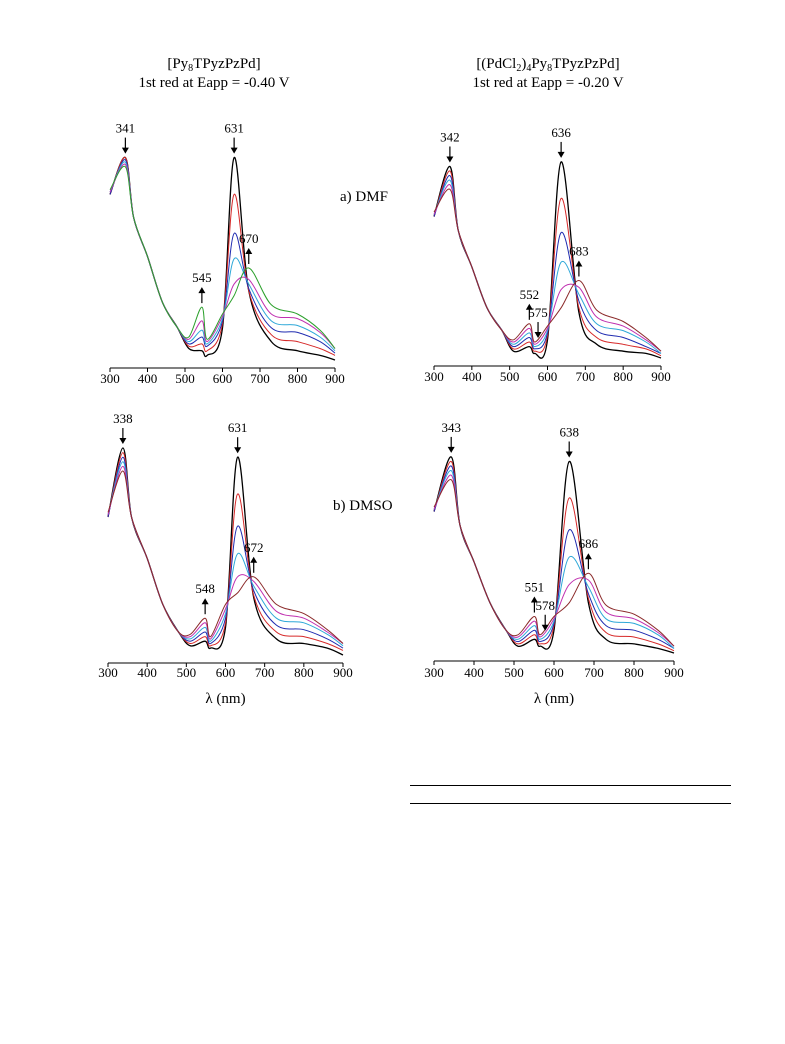 This screenshot has height=1044, width=785. I want to click on peak-label: 638, so click(569, 431).